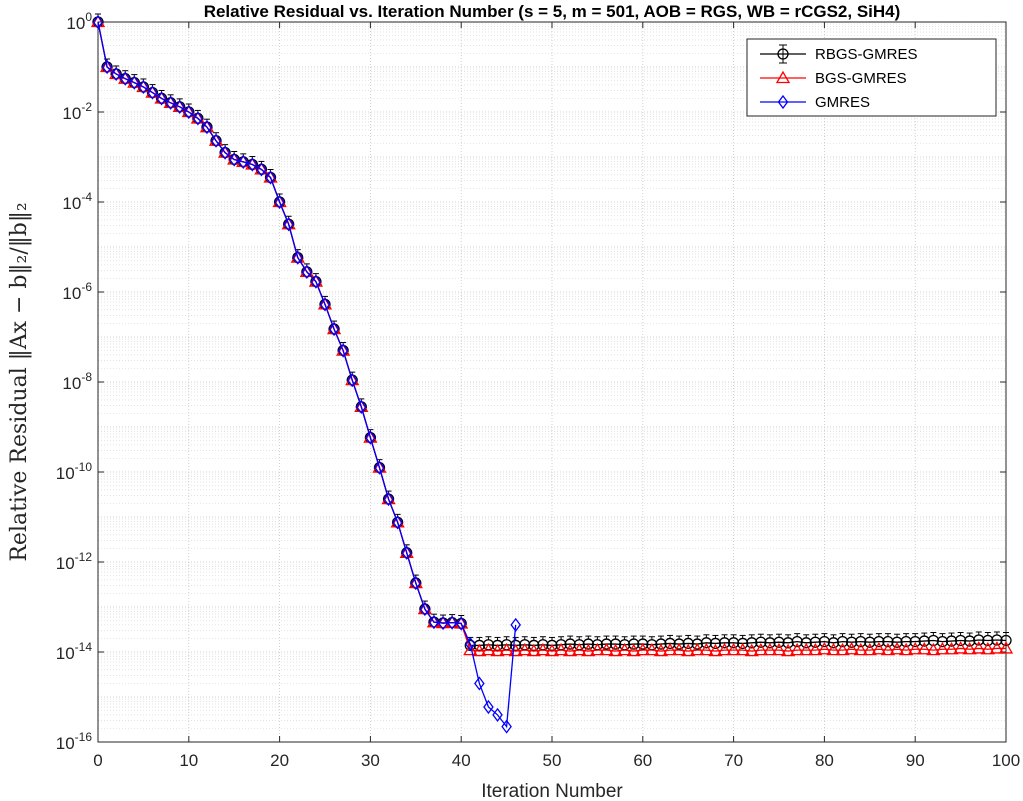 This screenshot has height=801, width=1023. What do you see at coordinates (74, 741) in the screenshot?
I see `y-tick-label: 10⁻¹⁶` at bounding box center [74, 741].